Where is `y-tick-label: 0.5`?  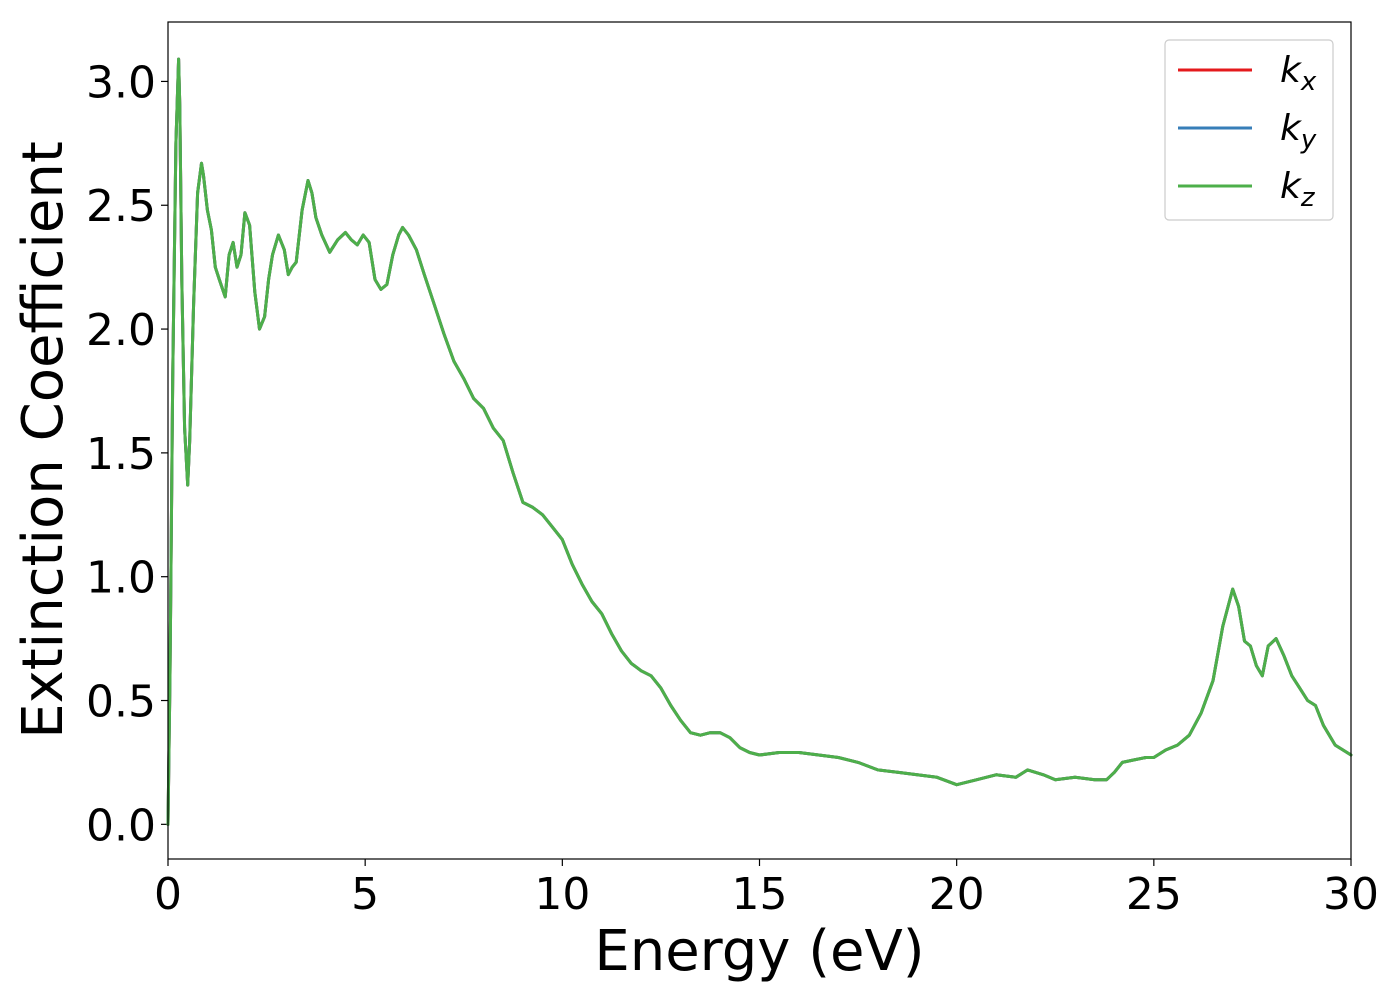 y-tick-label: 0.5 is located at coordinates (121, 702).